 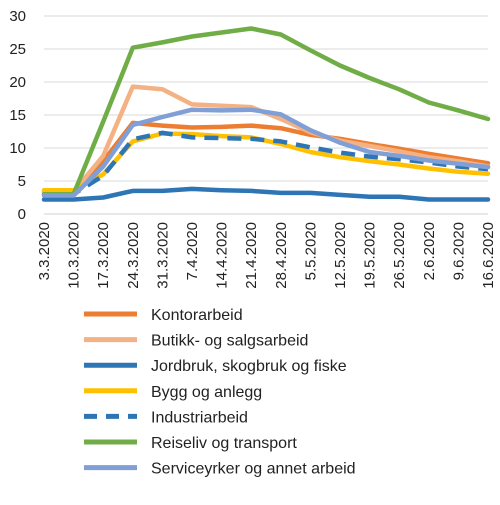 I want to click on x-tick-label: 16.6.2020, so click(x=488, y=255).